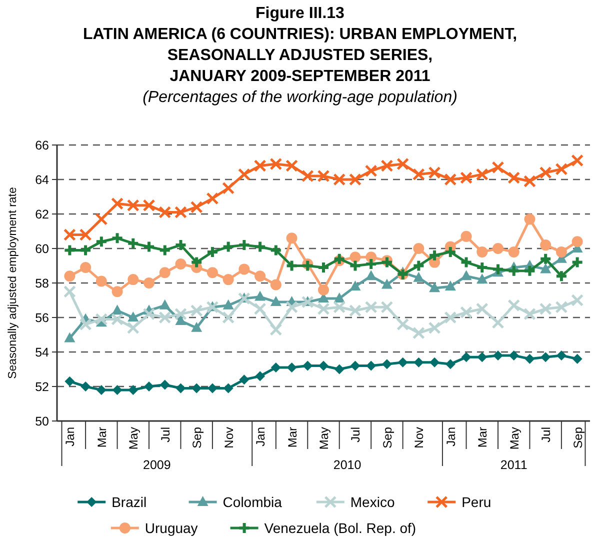 This screenshot has width=597, height=540. Describe the element at coordinates (42, 283) in the screenshot. I see `y-tick-label: 58` at that location.